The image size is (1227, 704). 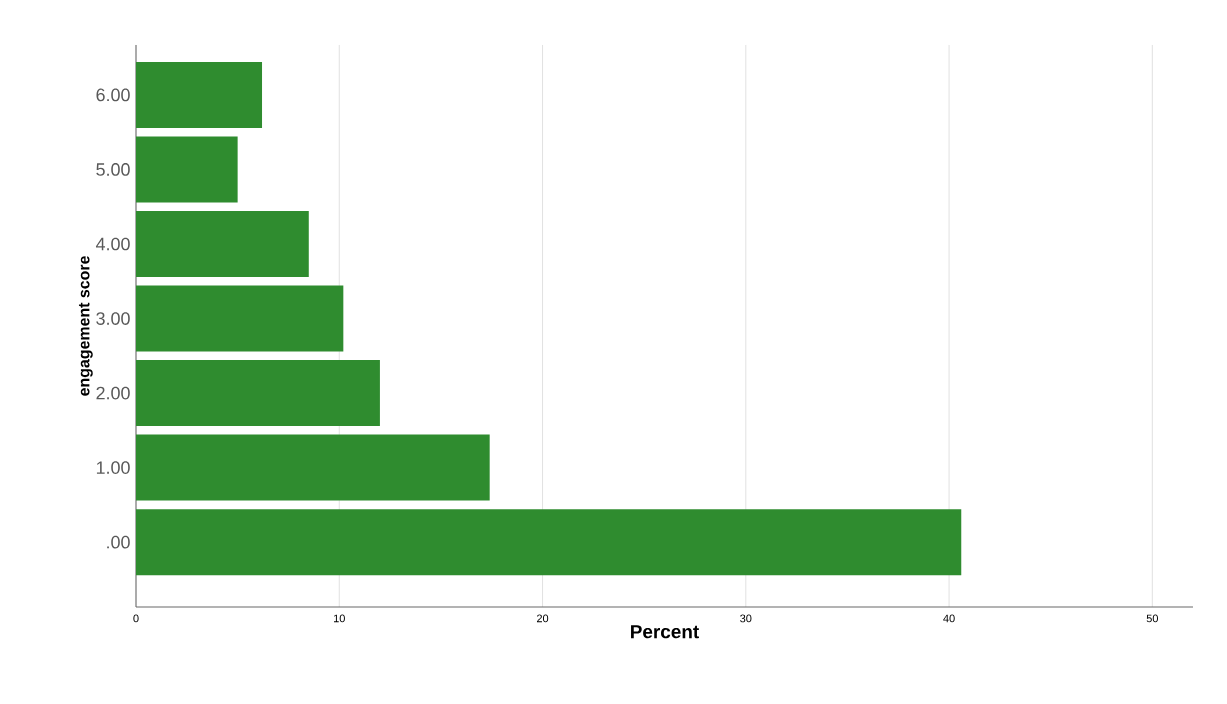 I want to click on x-tick-label: 0, so click(x=136, y=618).